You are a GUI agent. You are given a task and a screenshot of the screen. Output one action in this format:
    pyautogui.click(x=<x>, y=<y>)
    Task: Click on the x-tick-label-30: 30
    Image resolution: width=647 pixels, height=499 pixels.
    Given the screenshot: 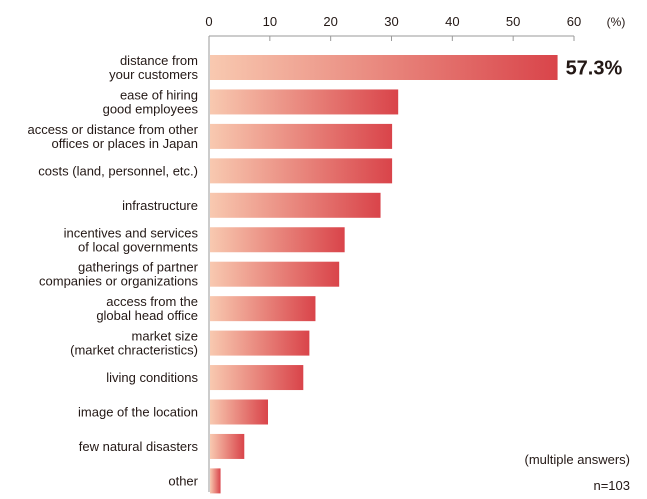 What is the action you would take?
    pyautogui.click(x=391, y=21)
    